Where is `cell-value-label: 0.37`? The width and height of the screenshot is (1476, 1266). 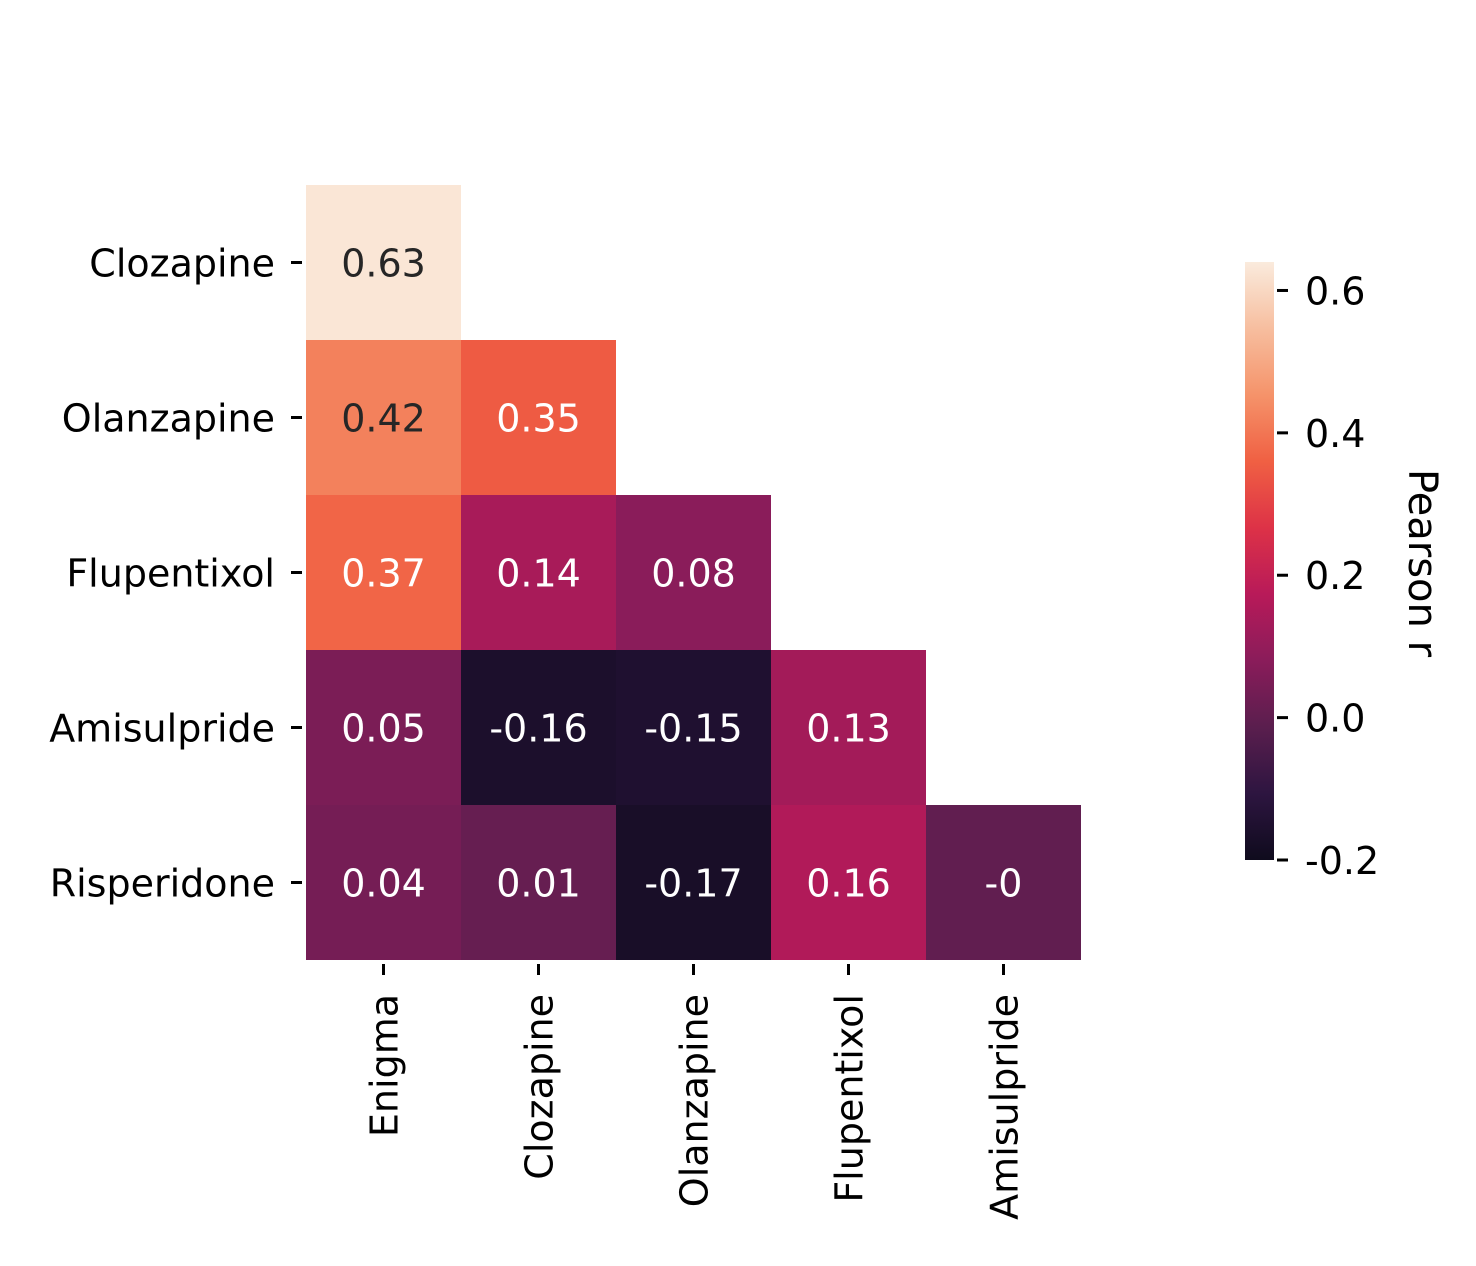 cell-value-label: 0.37 is located at coordinates (383, 574).